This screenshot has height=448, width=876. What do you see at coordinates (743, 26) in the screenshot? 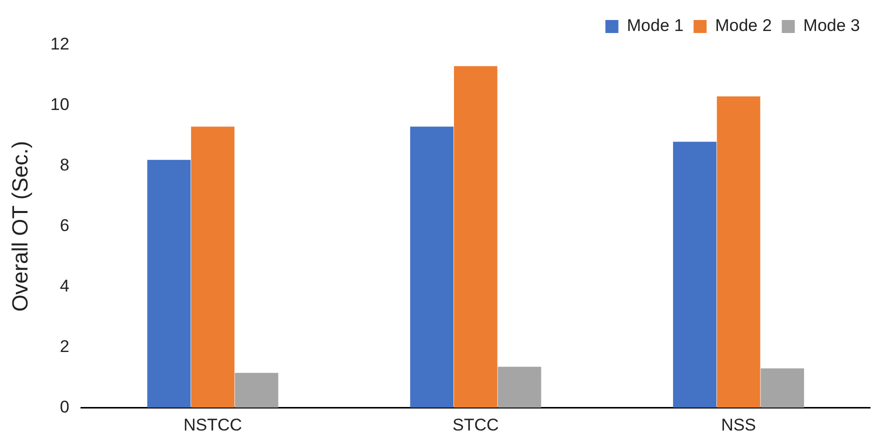
I see `legend-label: Mode 2` at bounding box center [743, 26].